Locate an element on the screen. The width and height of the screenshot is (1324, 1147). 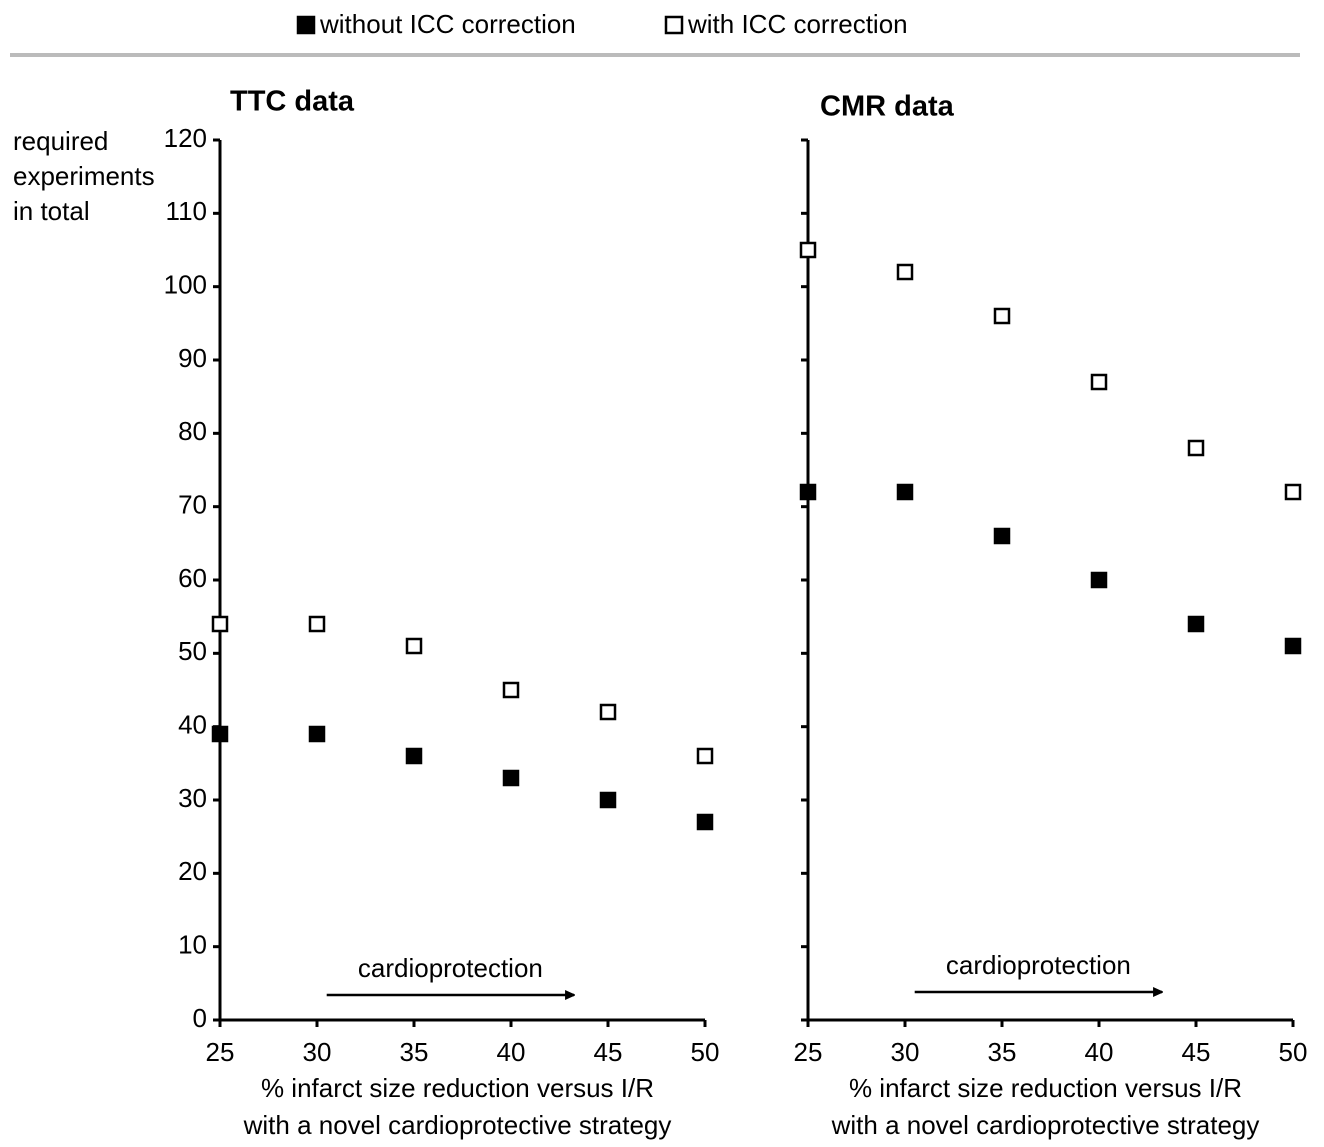
legend-label: without ICC correction is located at coordinates (447, 24).